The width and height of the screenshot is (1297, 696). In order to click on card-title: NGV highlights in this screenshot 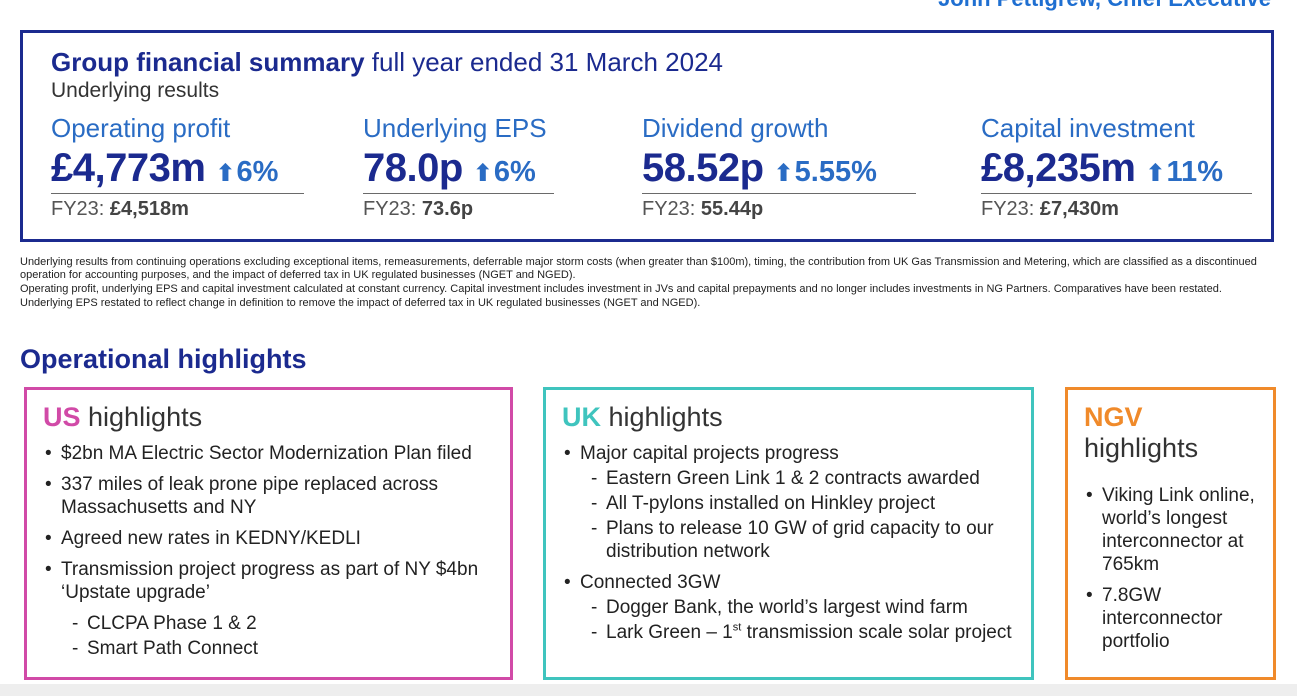, I will do `click(1141, 432)`.